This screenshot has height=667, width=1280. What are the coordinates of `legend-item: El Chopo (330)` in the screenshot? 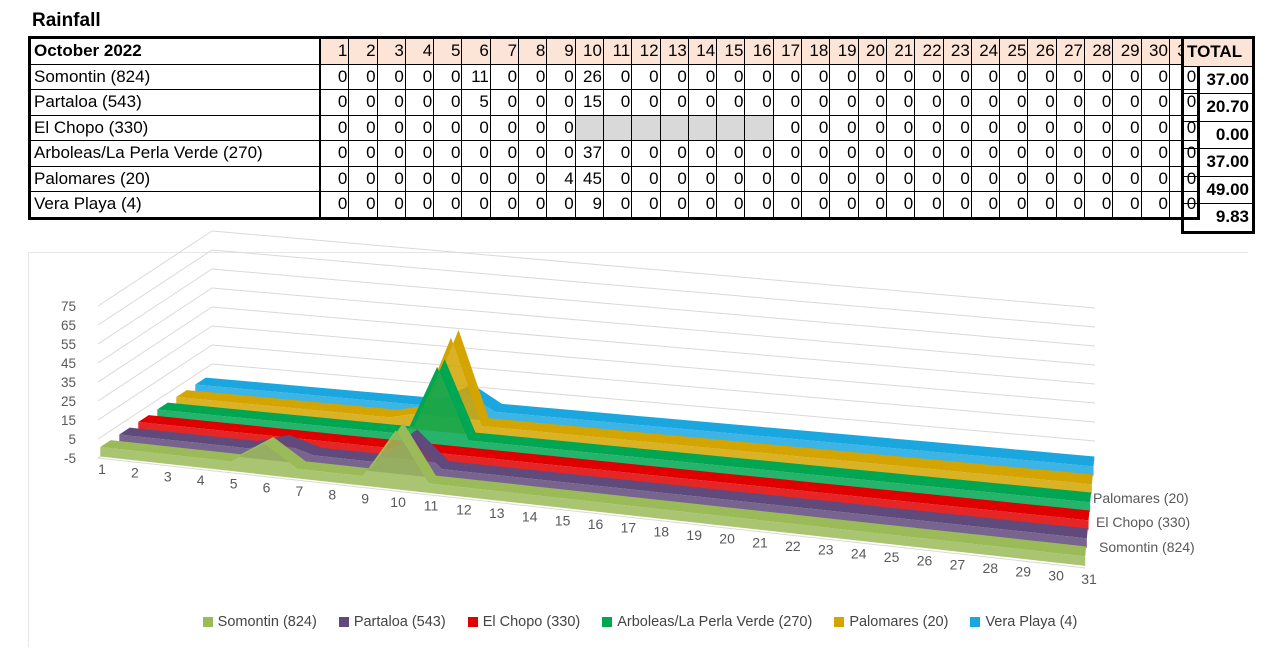 It's located at (523, 622).